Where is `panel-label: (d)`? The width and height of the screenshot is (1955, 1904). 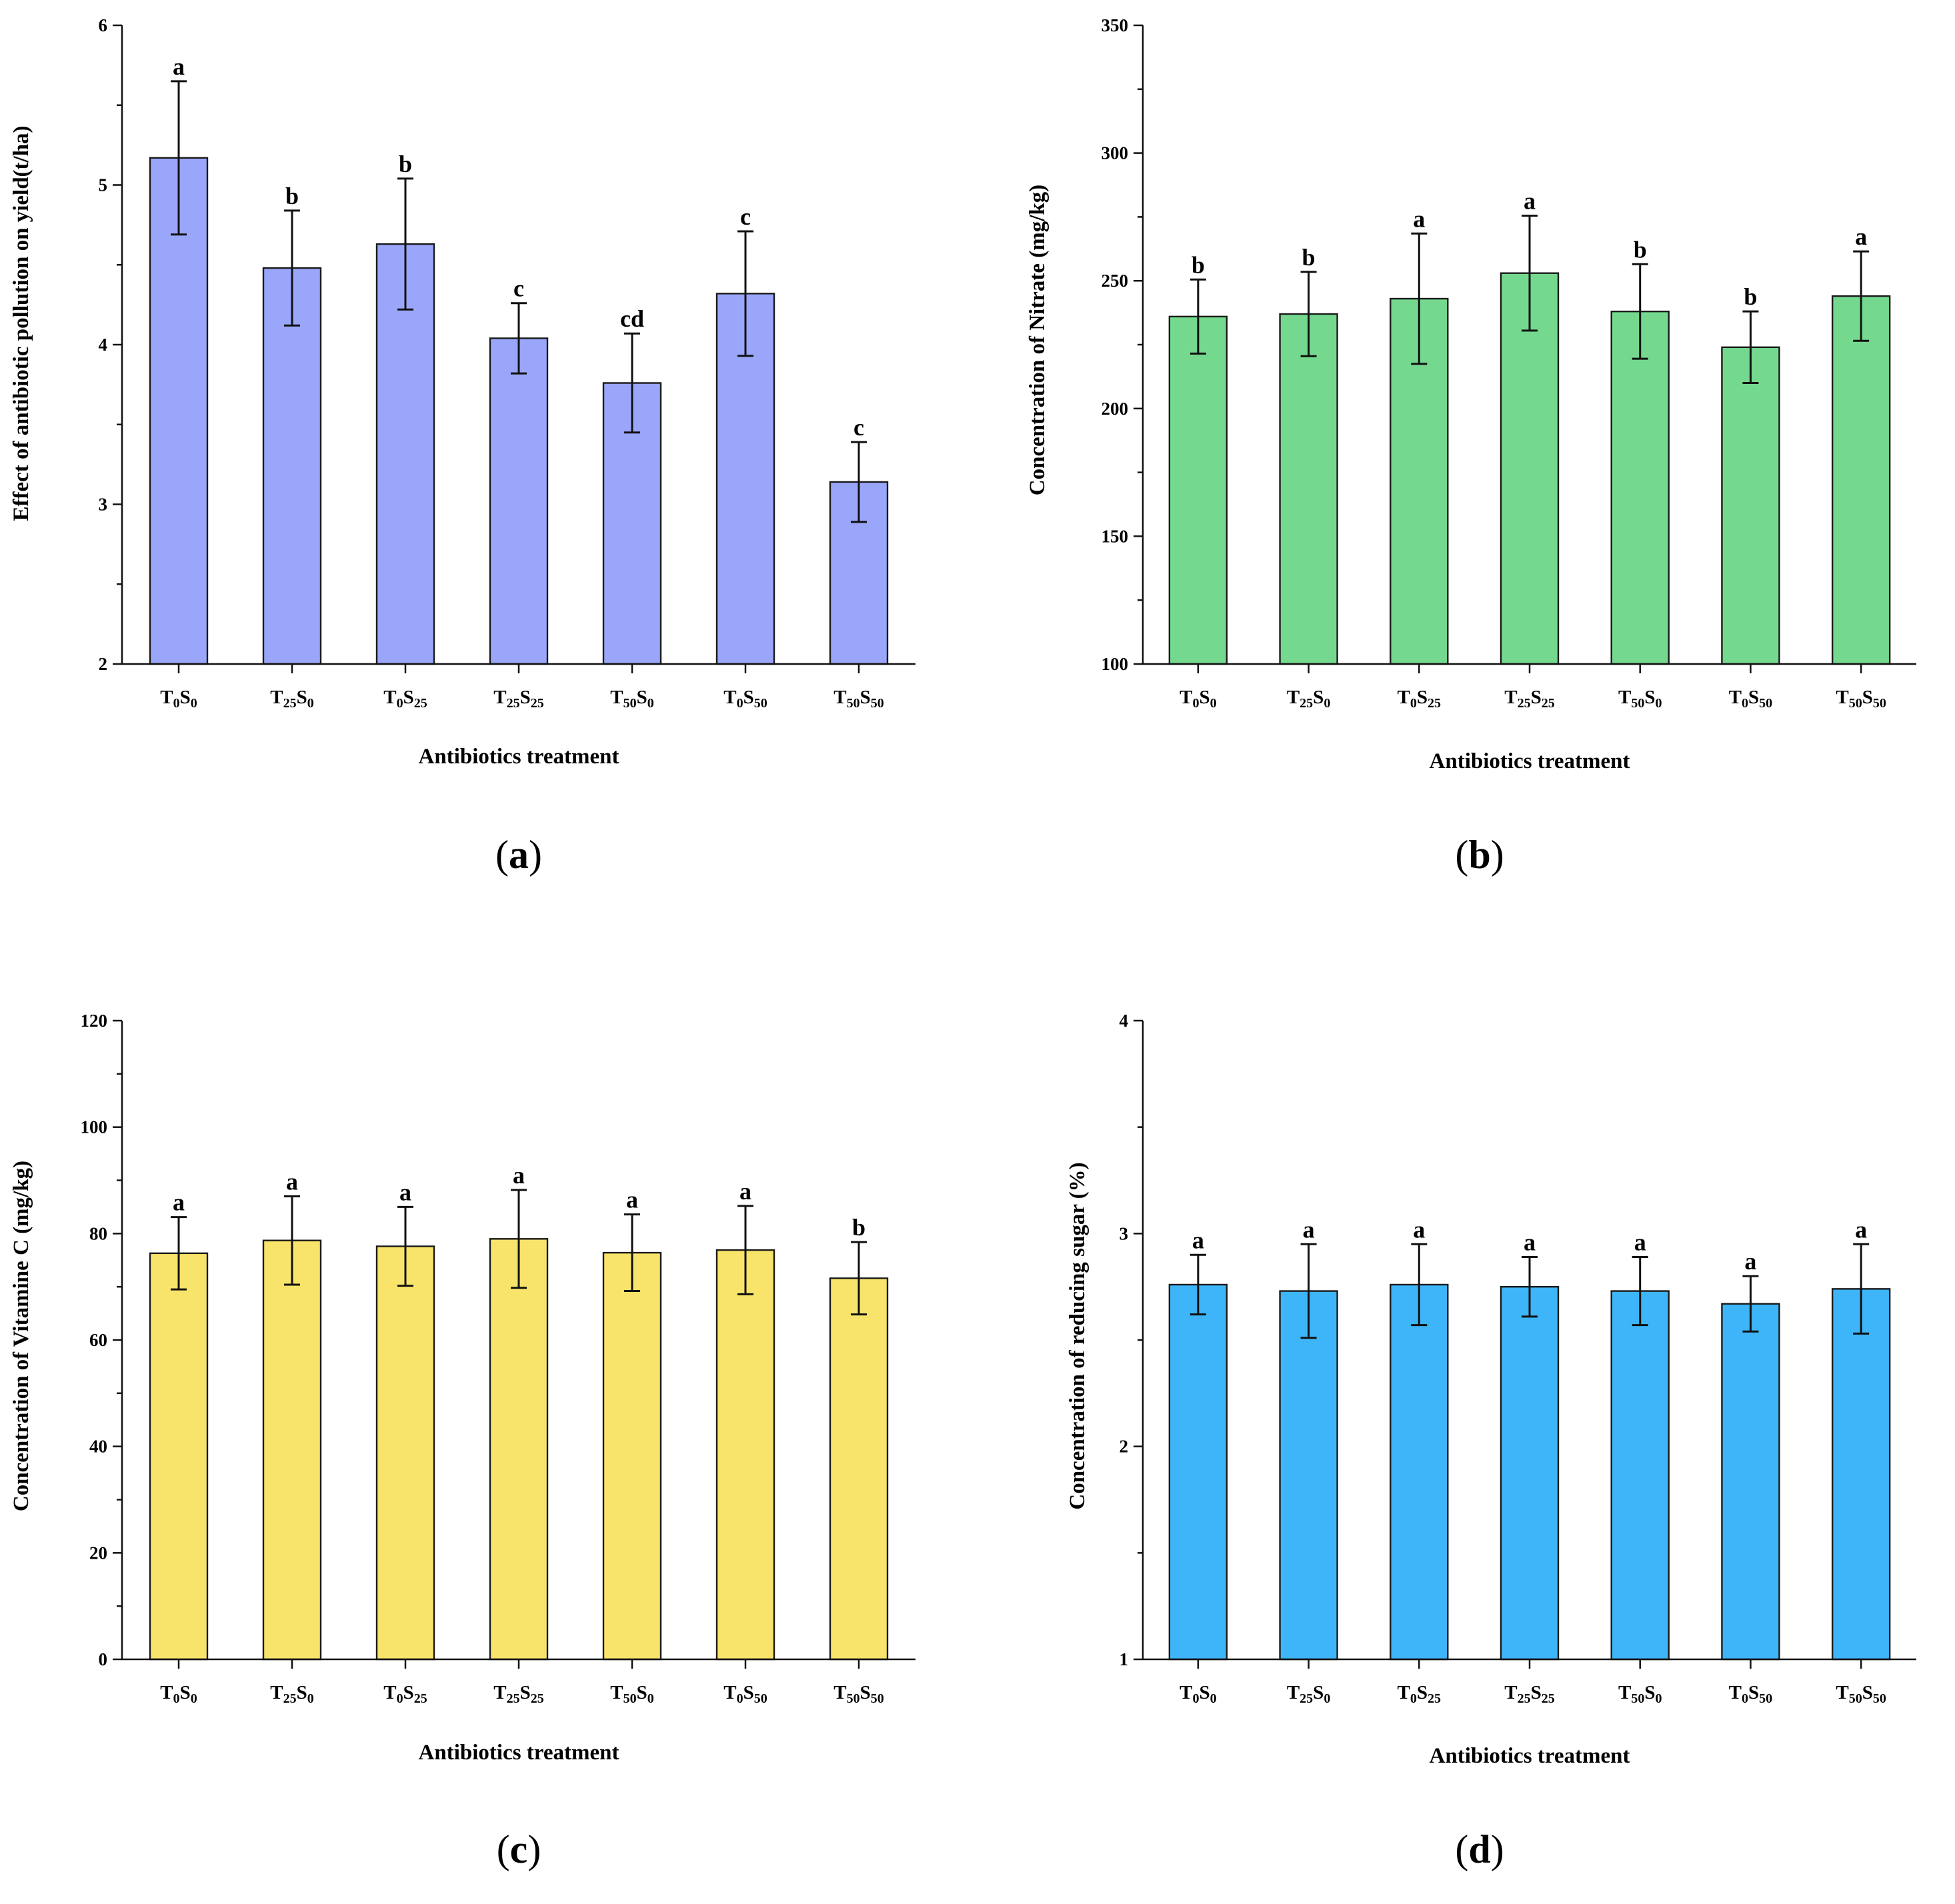
panel-label: (d) is located at coordinates (1479, 1849).